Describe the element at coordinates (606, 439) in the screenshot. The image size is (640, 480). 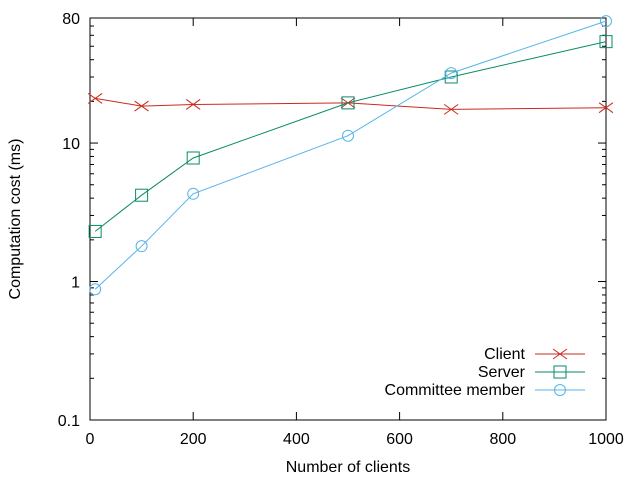
I see `x-tick-label: 1000` at that location.